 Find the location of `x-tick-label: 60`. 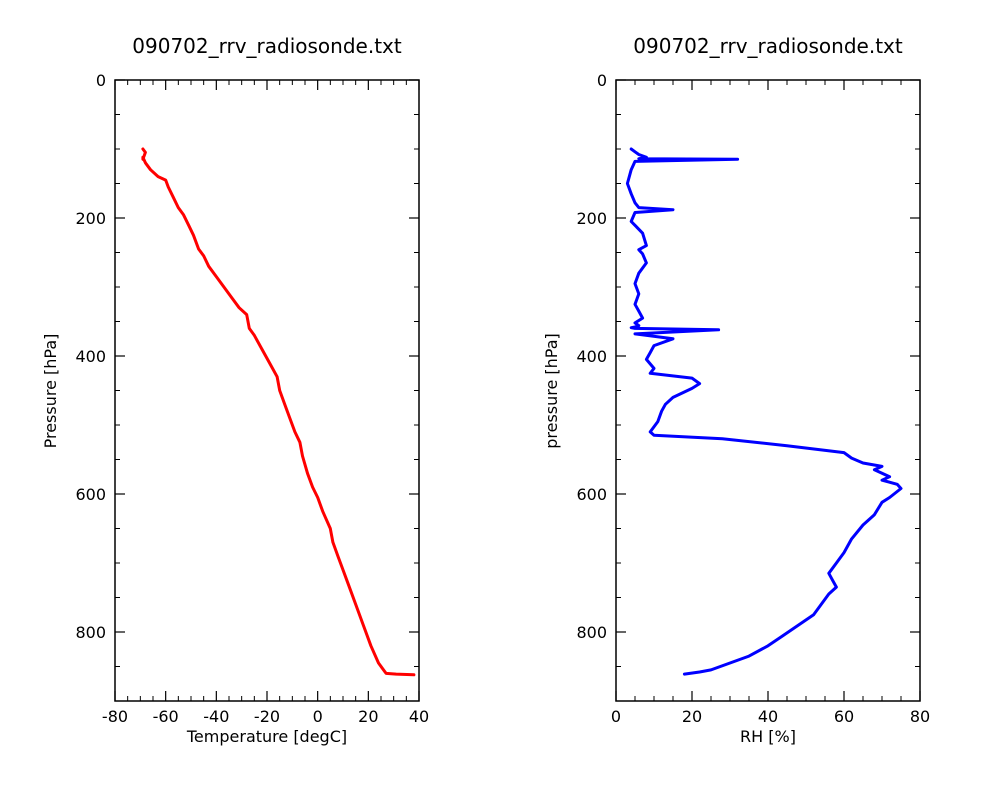

x-tick-label: 60 is located at coordinates (844, 716).